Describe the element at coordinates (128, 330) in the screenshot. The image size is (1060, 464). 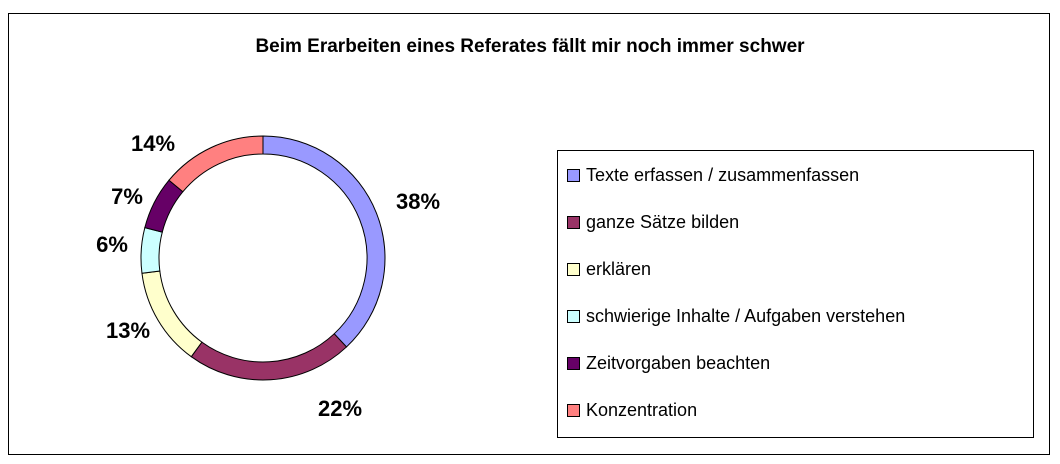
I see `data-label: 13%` at that location.